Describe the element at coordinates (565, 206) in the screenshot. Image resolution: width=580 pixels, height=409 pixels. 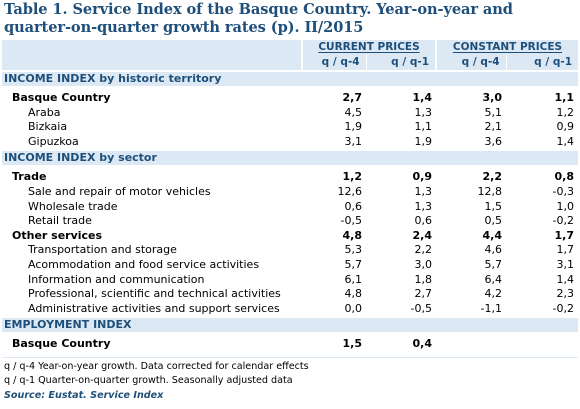
I see `cell-value: 1,0` at that location.